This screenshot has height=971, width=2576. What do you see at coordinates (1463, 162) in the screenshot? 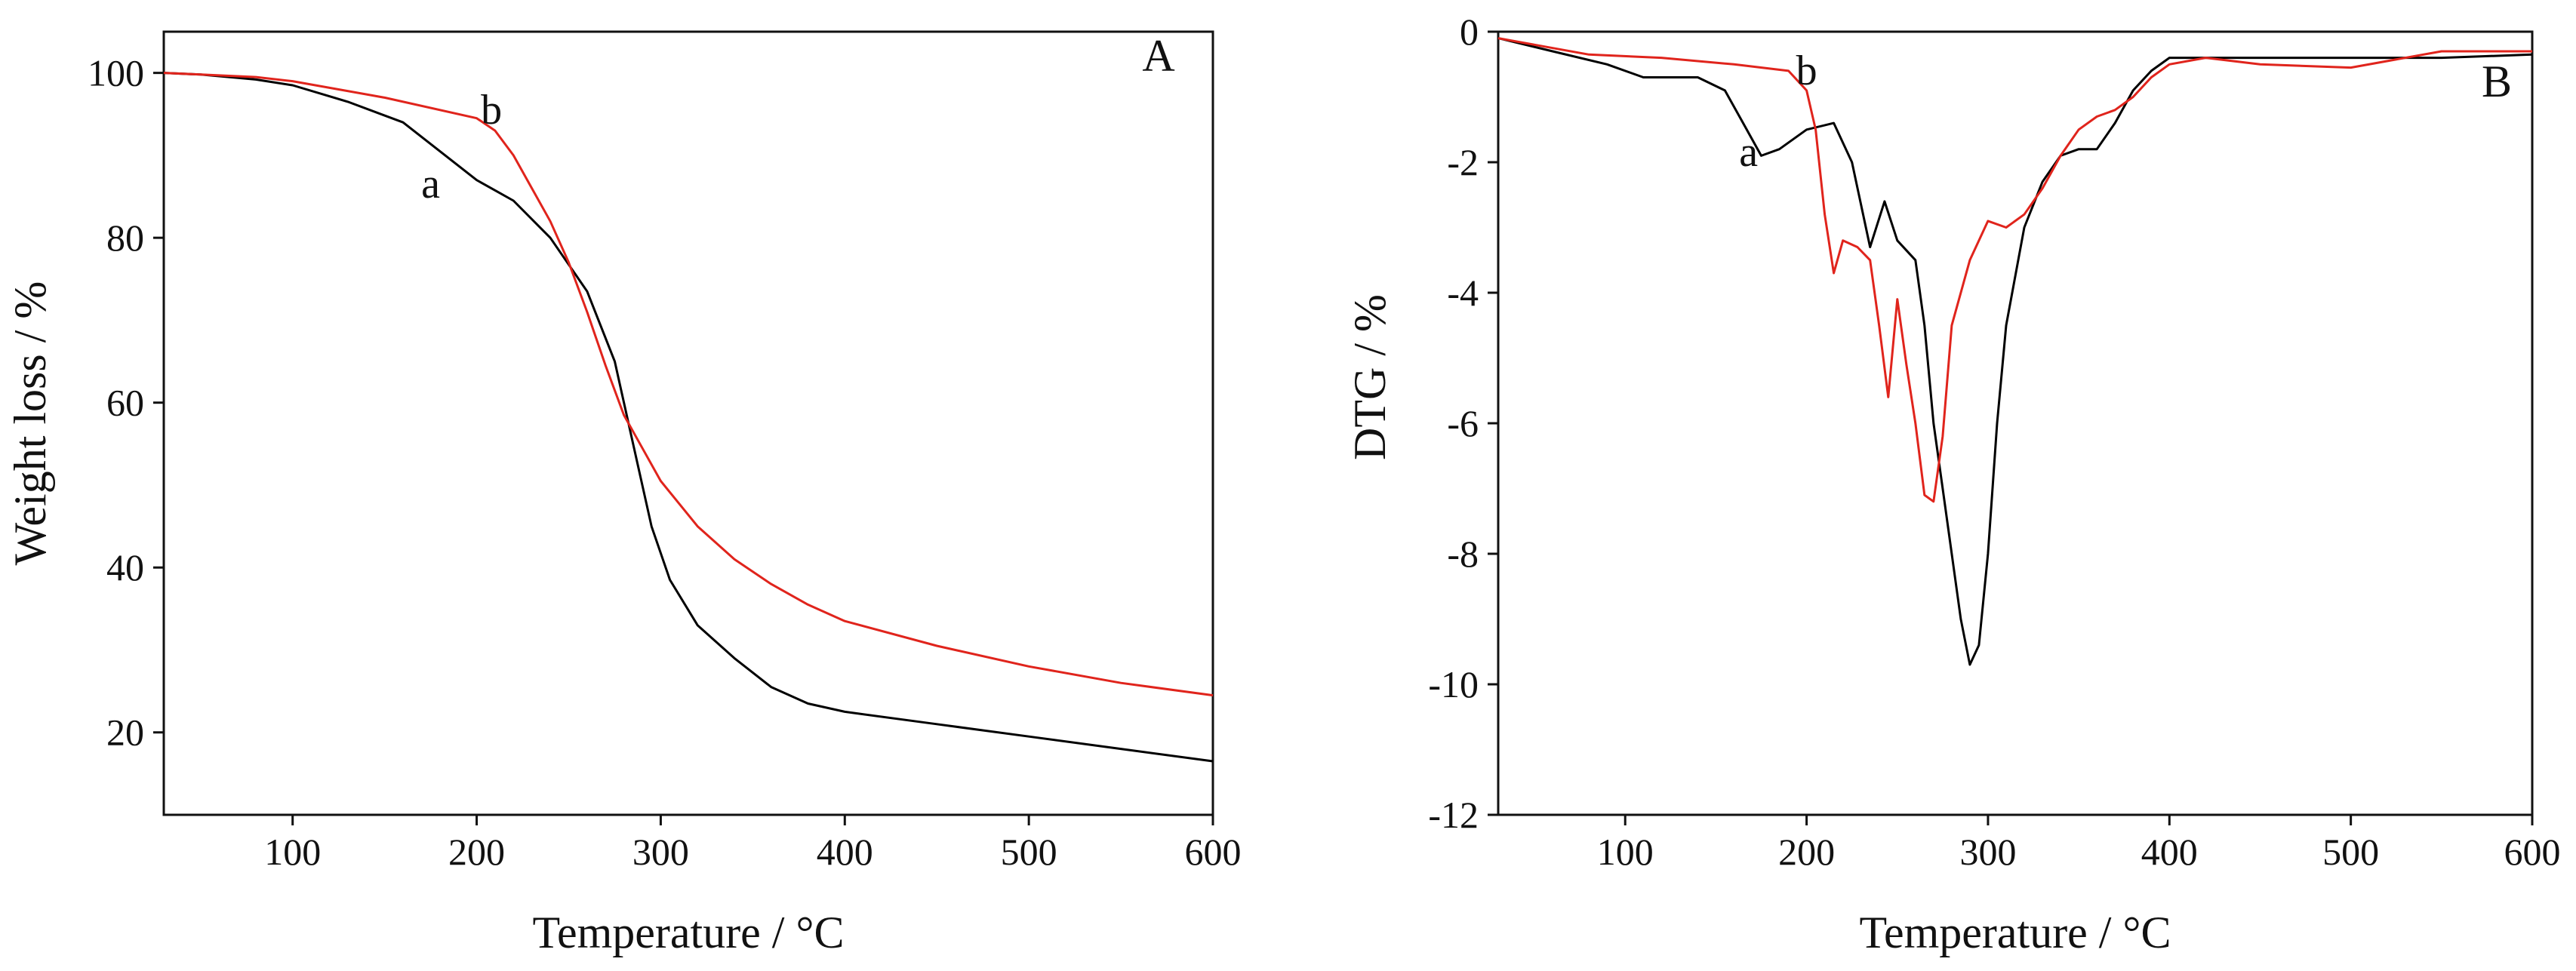
I see `panel-b-y-tick-label: -2` at bounding box center [1463, 162].